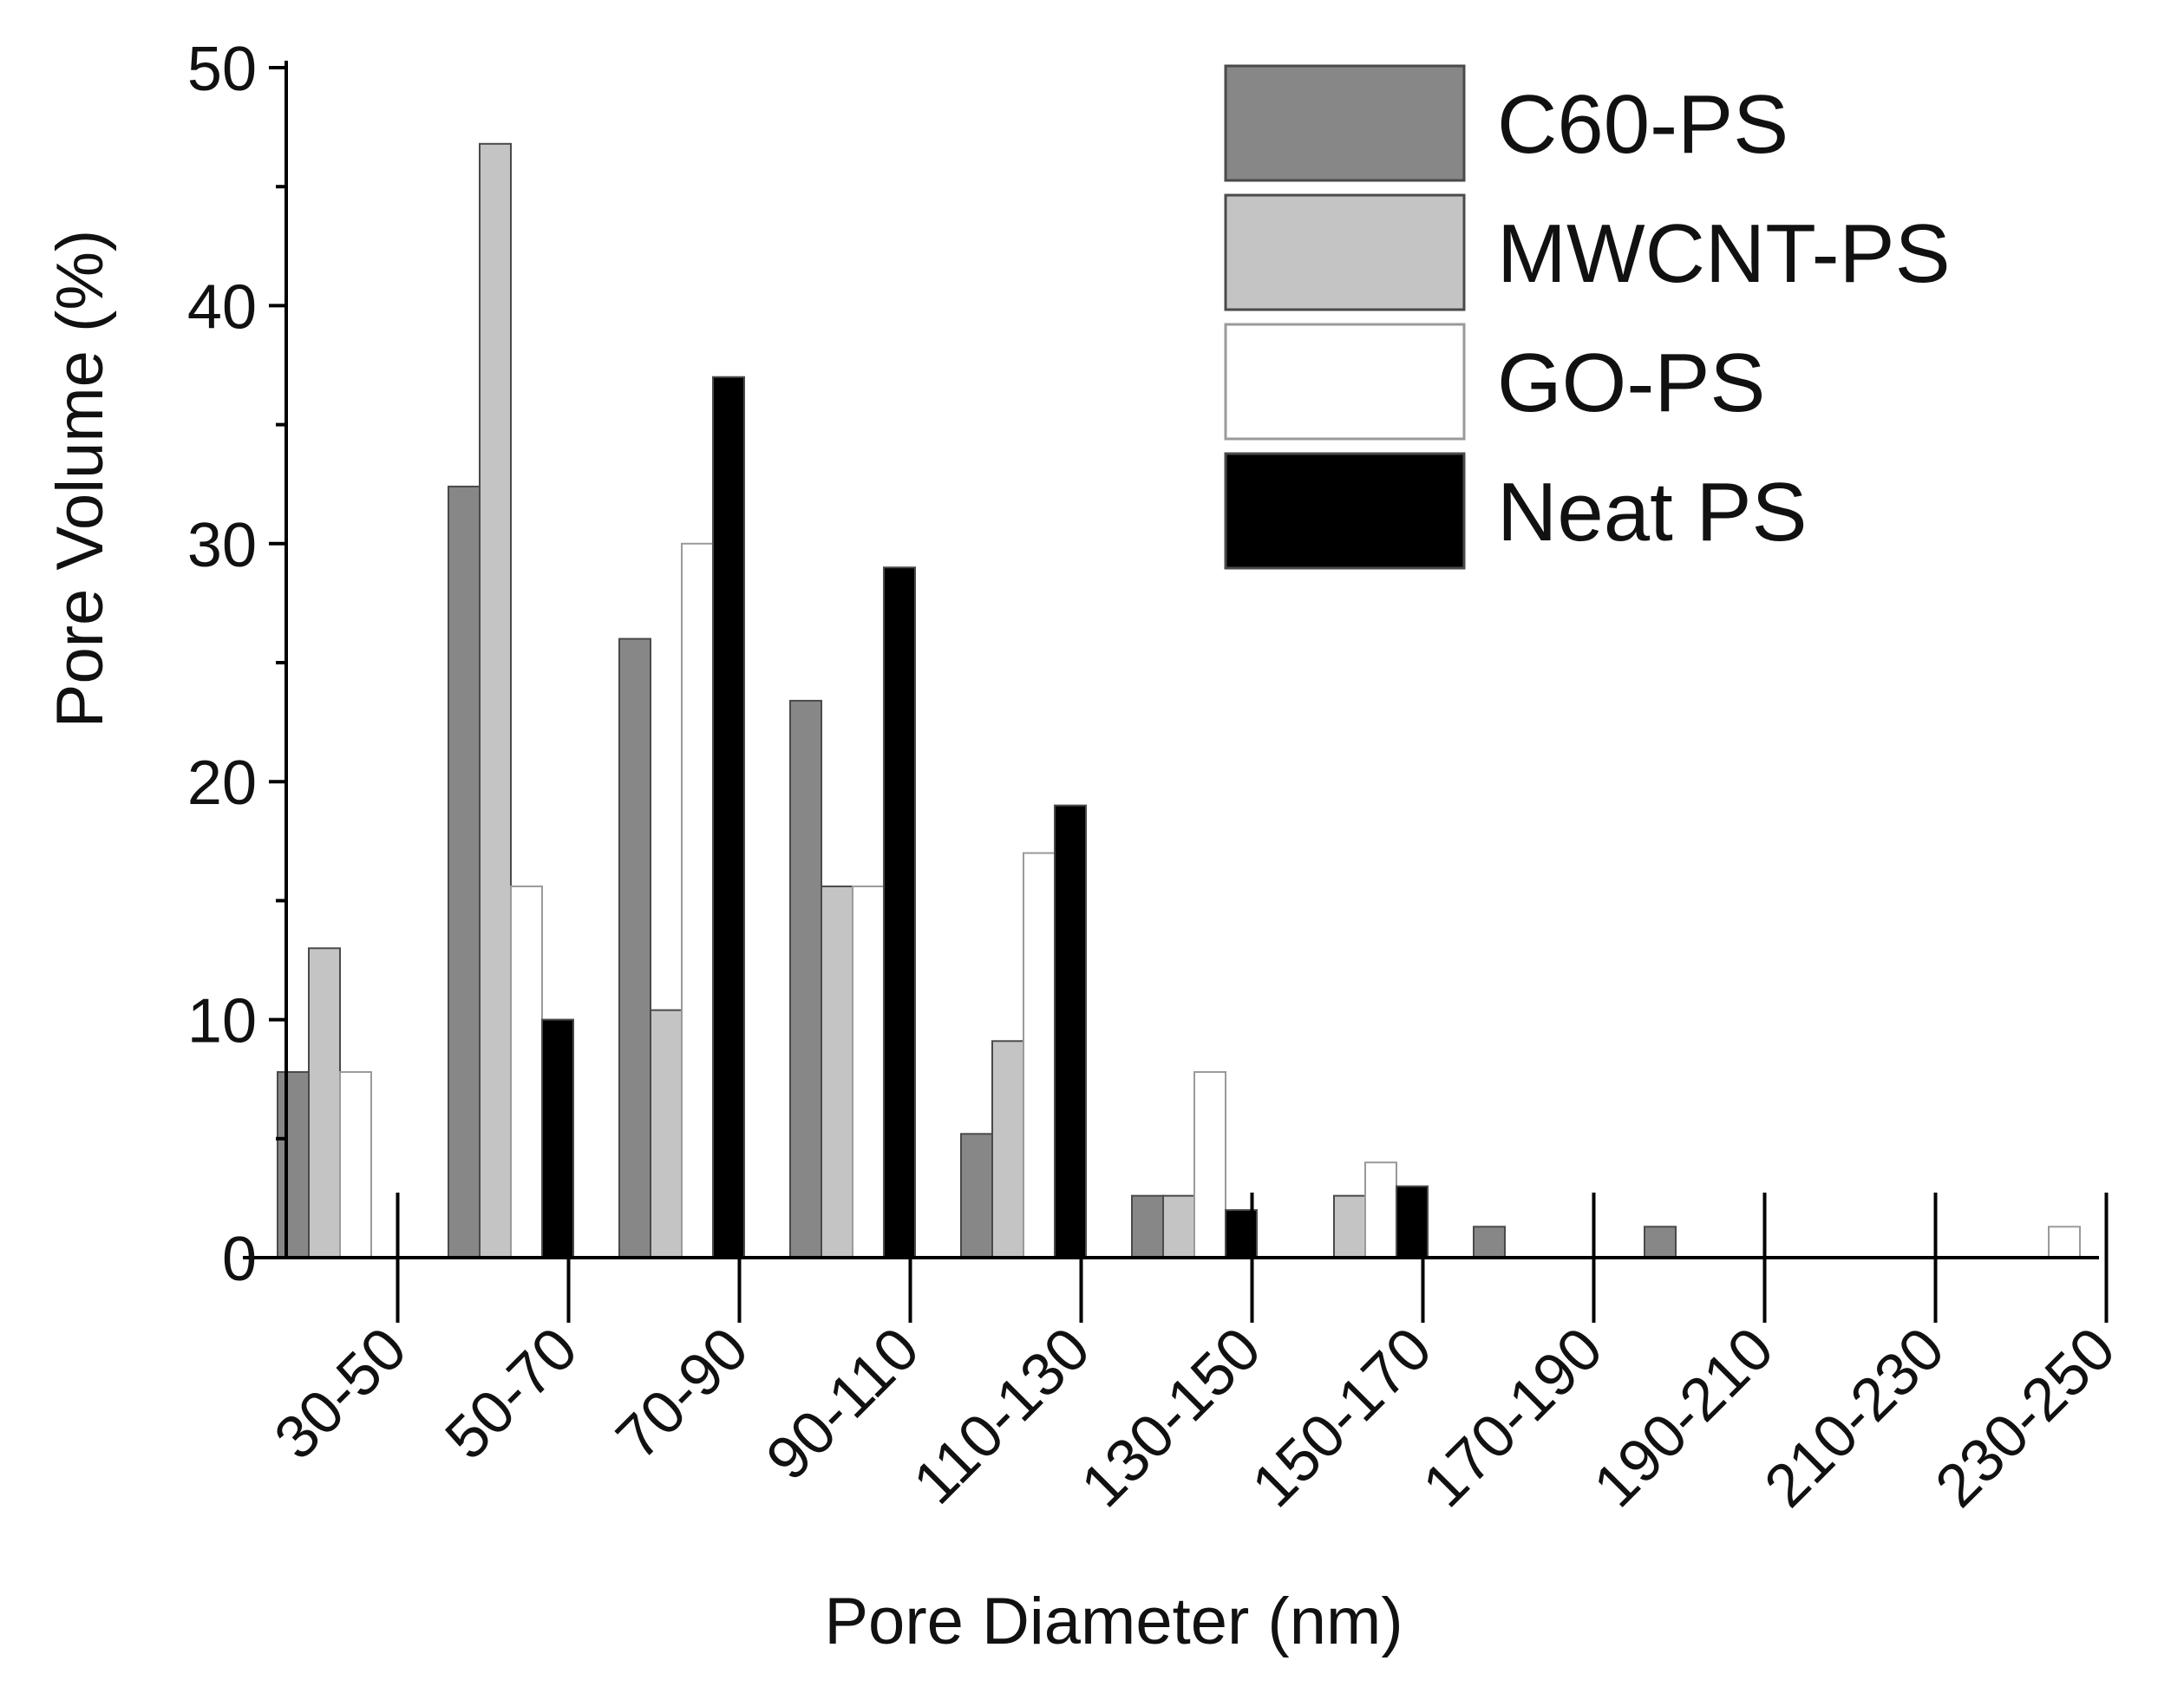 This screenshot has width=2184, height=1700. I want to click on y-tick-label: 10, so click(222, 1021).